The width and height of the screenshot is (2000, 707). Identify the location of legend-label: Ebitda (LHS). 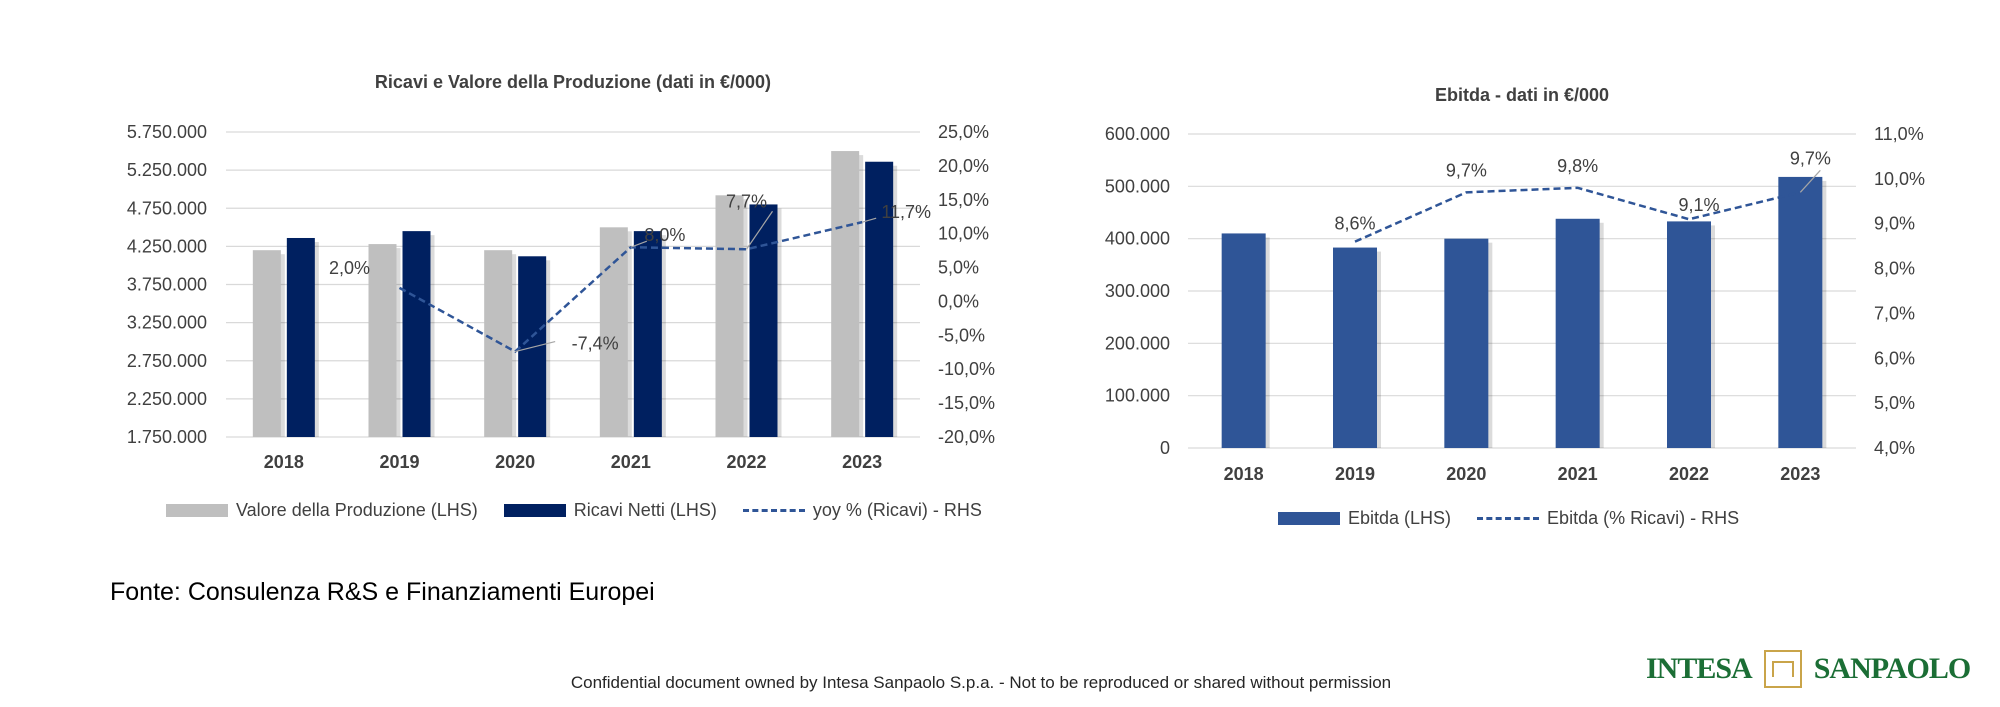
(1400, 518).